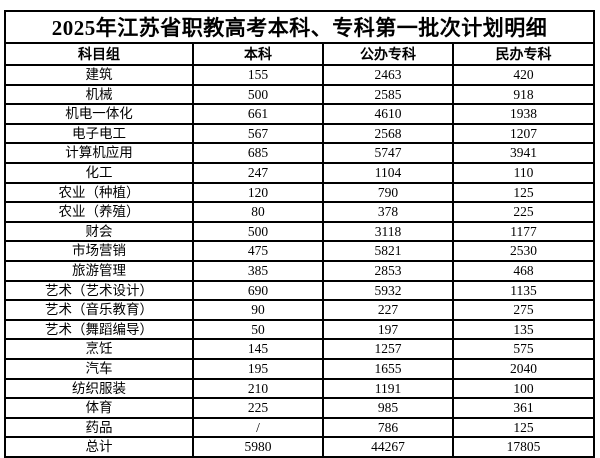 The width and height of the screenshot is (600, 458). What do you see at coordinates (388, 349) in the screenshot?
I see `public-college-value-cell: 1257` at bounding box center [388, 349].